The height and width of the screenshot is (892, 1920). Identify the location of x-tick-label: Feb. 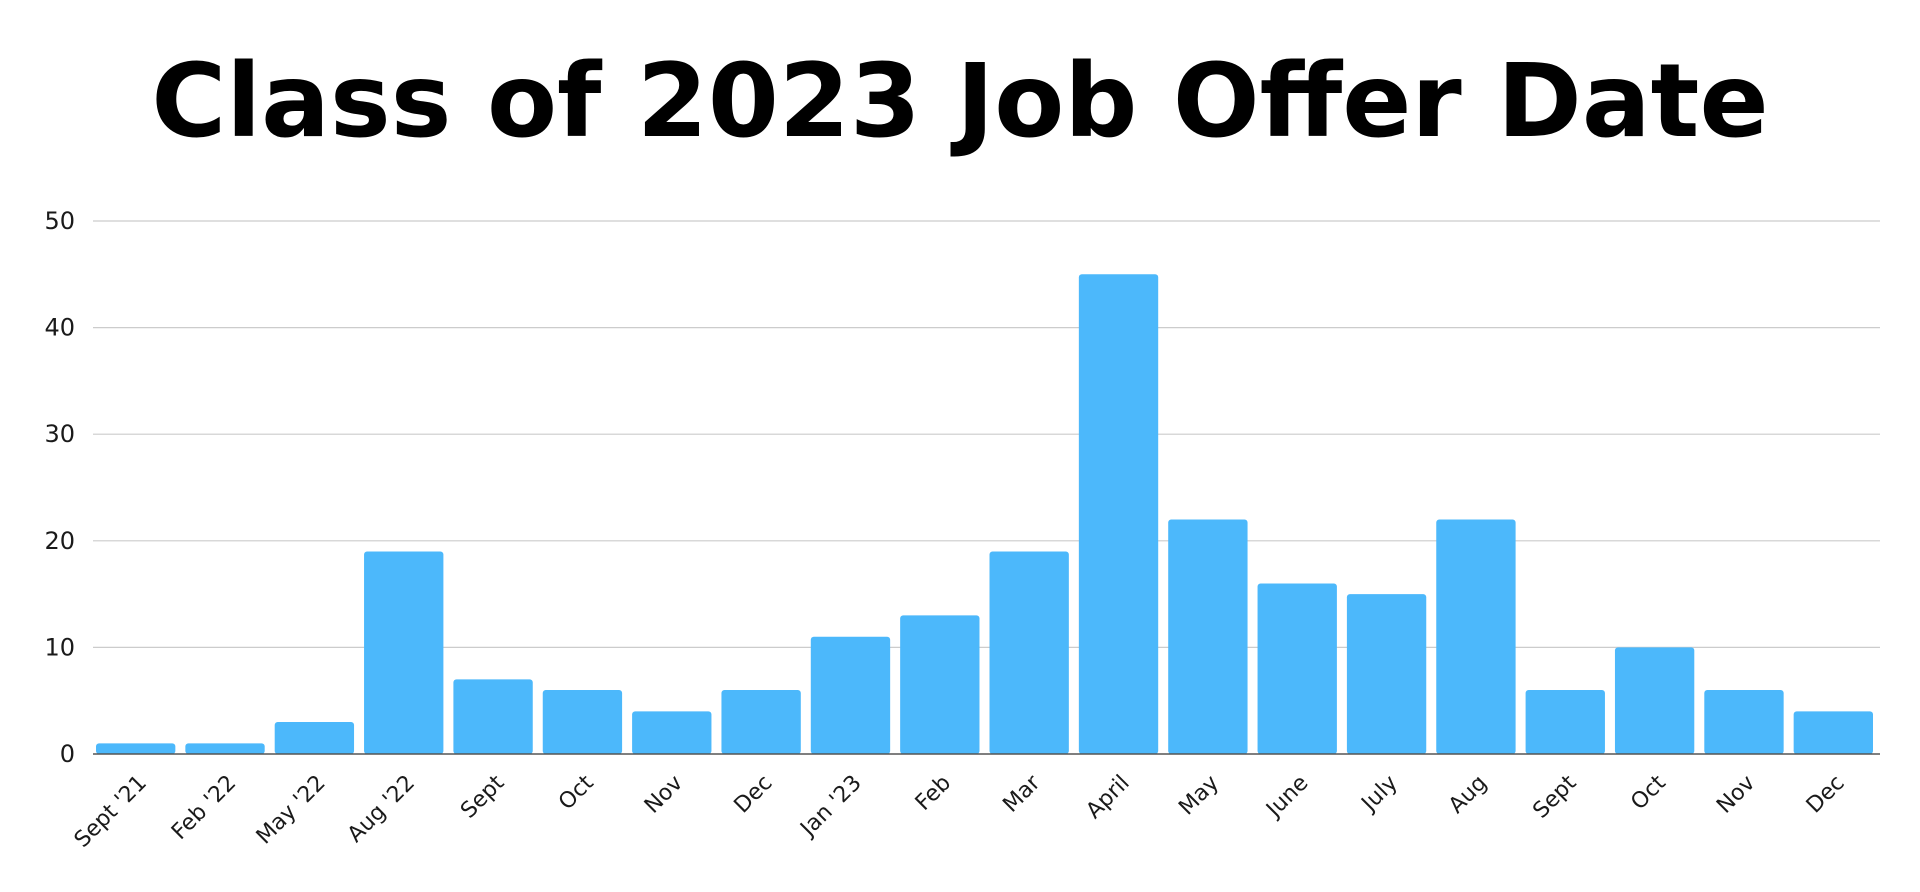
(933, 793).